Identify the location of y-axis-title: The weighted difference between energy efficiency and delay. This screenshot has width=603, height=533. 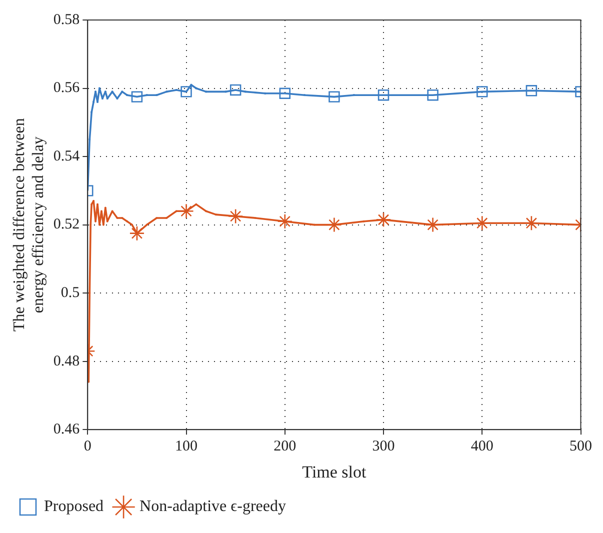
(29, 225).